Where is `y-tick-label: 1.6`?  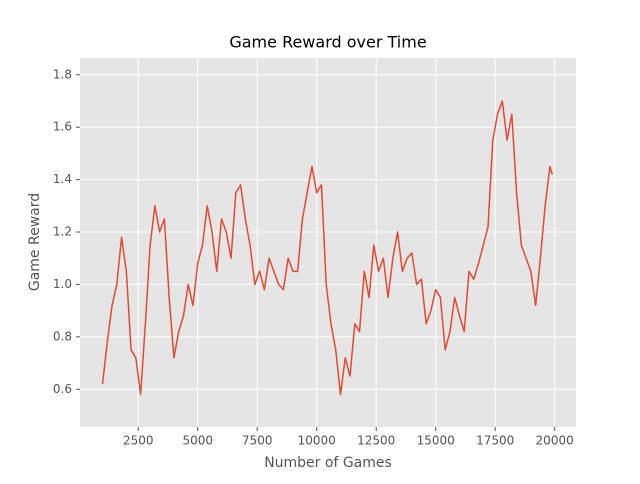 y-tick-label: 1.6 is located at coordinates (62, 127).